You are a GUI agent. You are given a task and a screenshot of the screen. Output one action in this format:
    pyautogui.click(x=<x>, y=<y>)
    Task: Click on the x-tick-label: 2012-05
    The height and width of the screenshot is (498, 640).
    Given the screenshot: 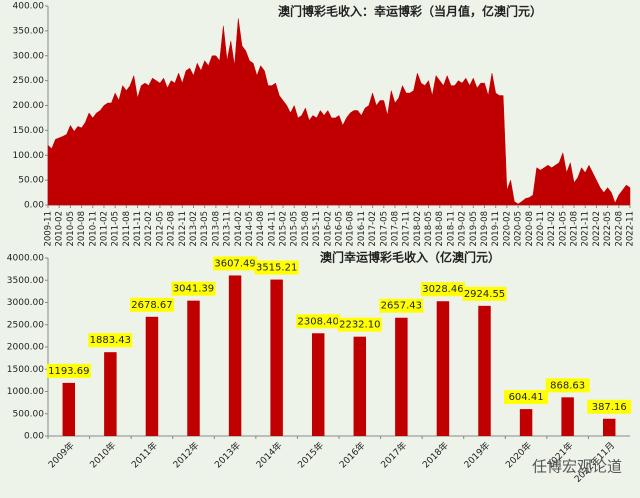 What is the action you would take?
    pyautogui.click(x=160, y=229)
    